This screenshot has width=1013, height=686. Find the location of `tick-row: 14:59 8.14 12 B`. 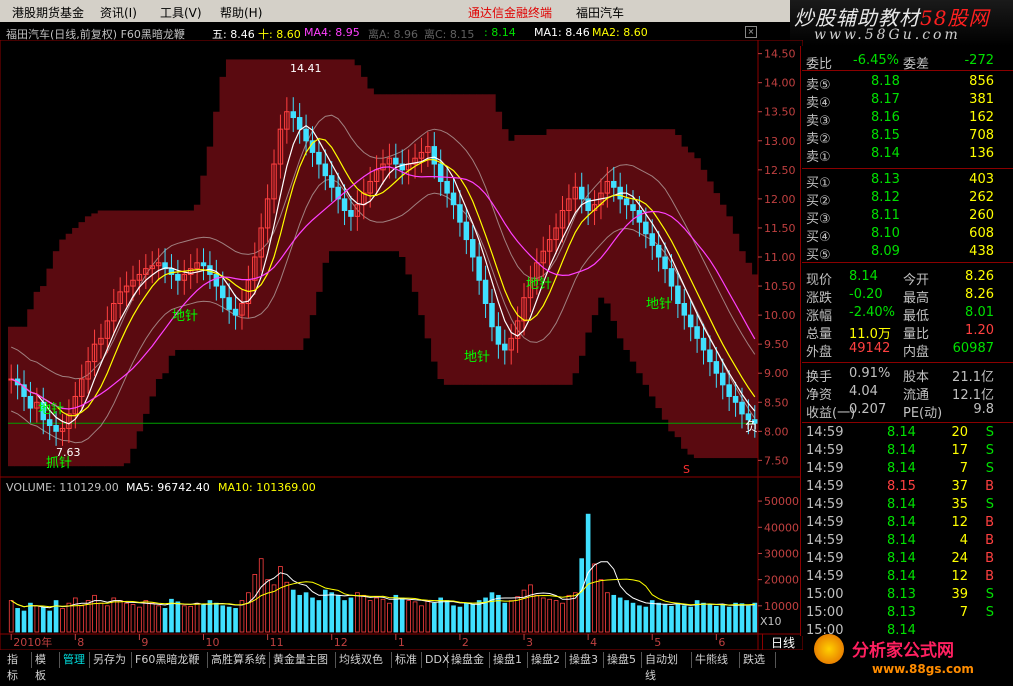

tick-row: 14:59 8.14 12 B is located at coordinates (900, 523).